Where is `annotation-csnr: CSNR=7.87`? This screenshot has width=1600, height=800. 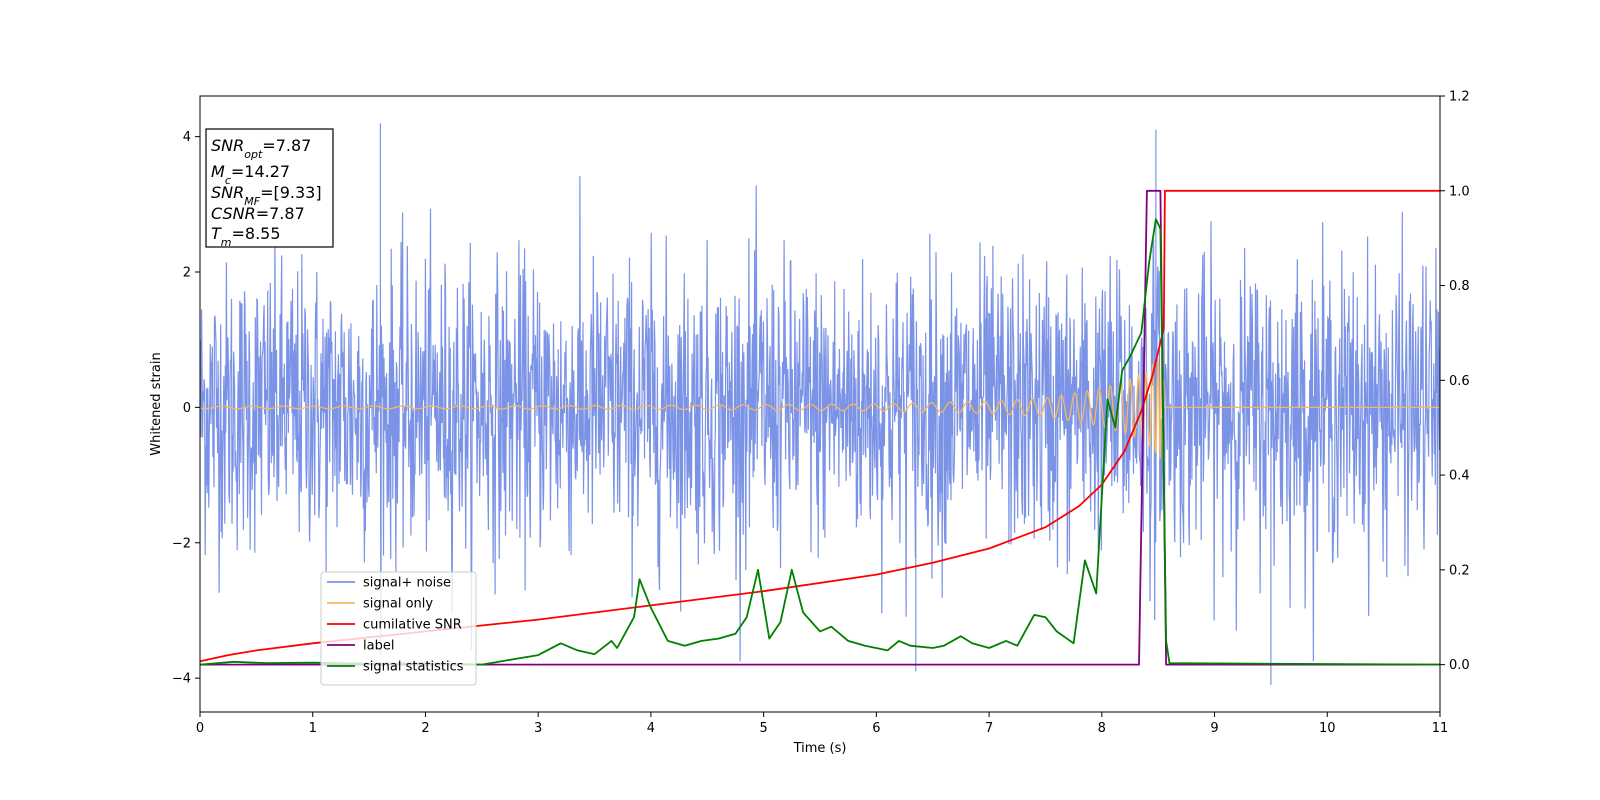
annotation-csnr: CSNR=7.87 is located at coordinates (258, 213).